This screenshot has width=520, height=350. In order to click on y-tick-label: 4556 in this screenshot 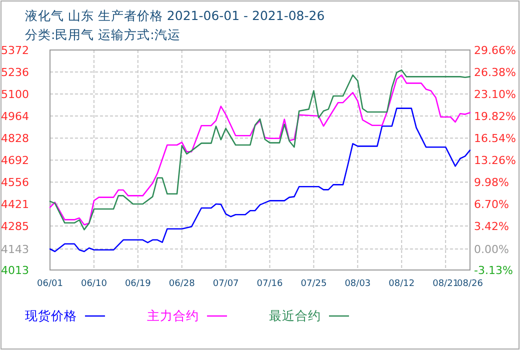, I will do `click(15, 183)`.